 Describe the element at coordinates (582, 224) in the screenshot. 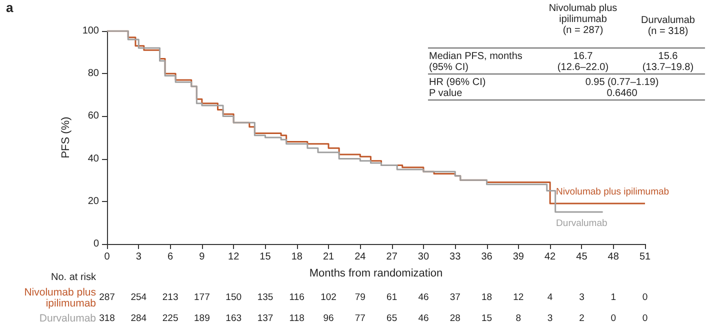

I see `series-label: Durvalumab` at that location.